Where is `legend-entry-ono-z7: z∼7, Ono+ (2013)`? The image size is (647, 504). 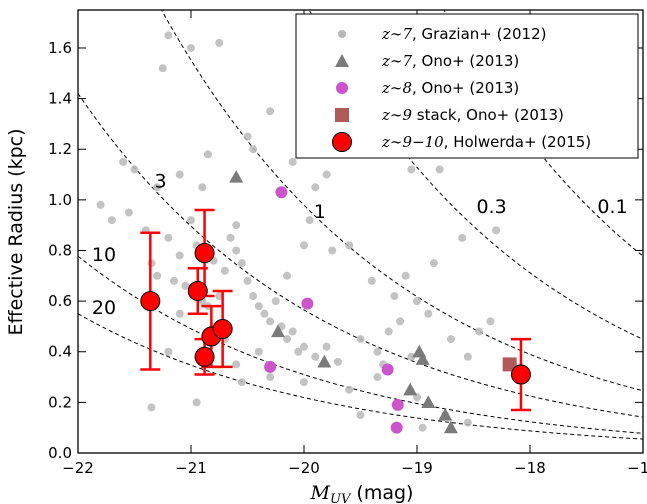
legend-entry-ono-z7: z∼7, Ono+ (2013) is located at coordinates (450, 61).